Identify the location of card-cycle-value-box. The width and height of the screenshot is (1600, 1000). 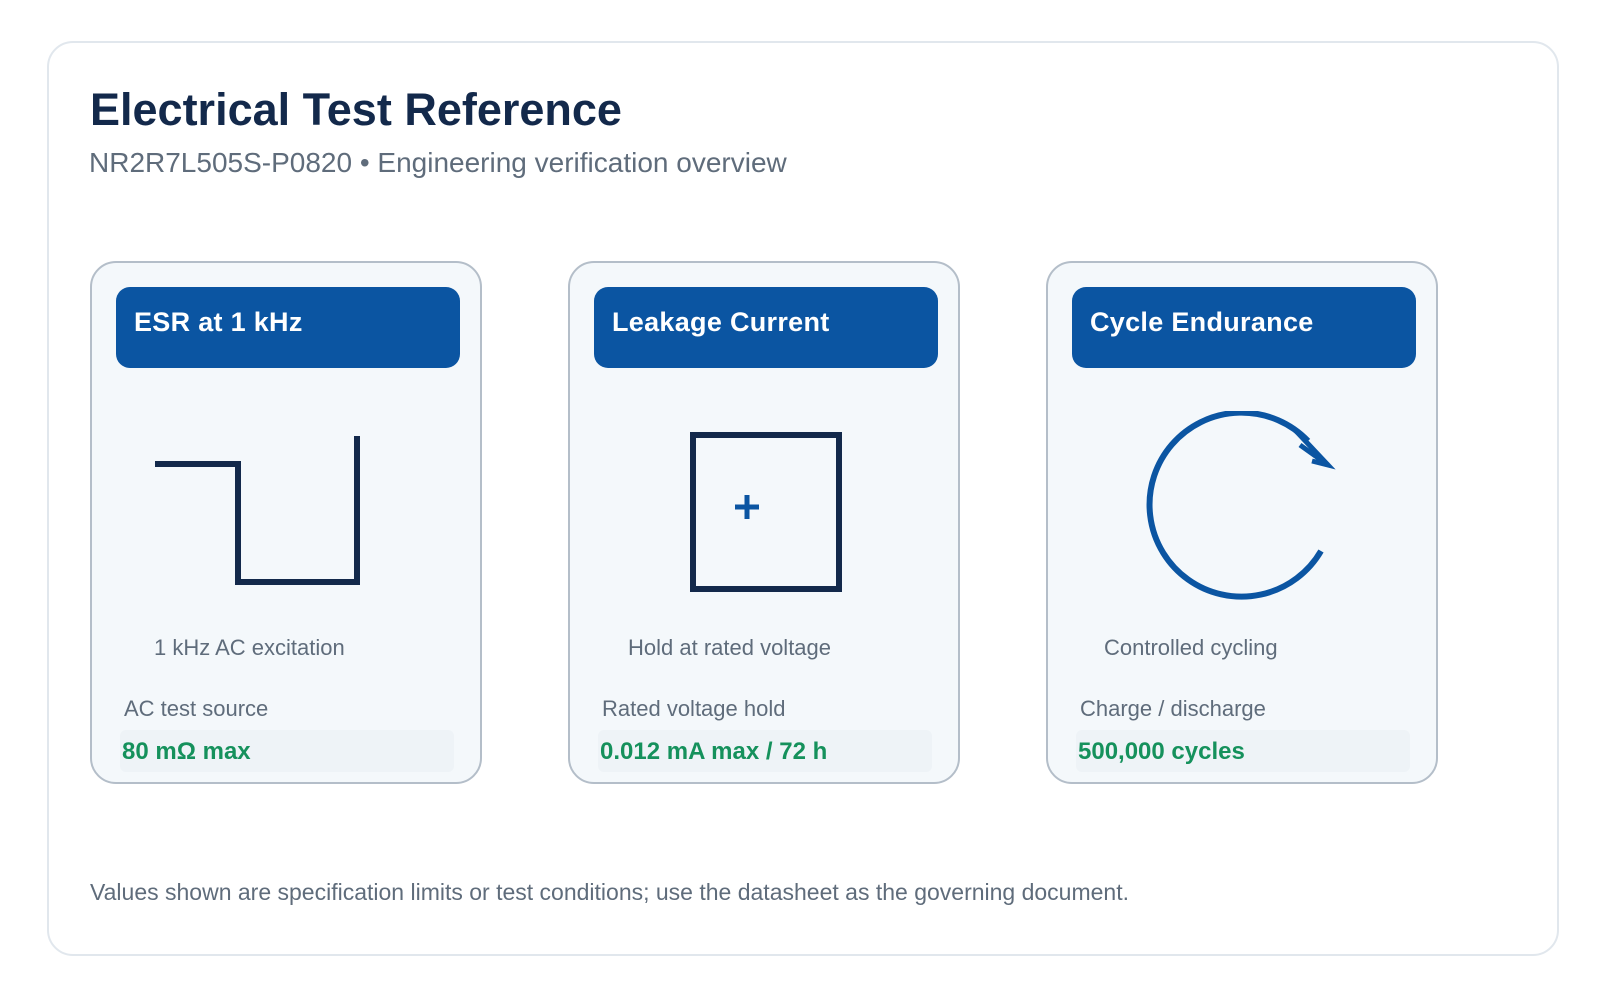
(1243, 751).